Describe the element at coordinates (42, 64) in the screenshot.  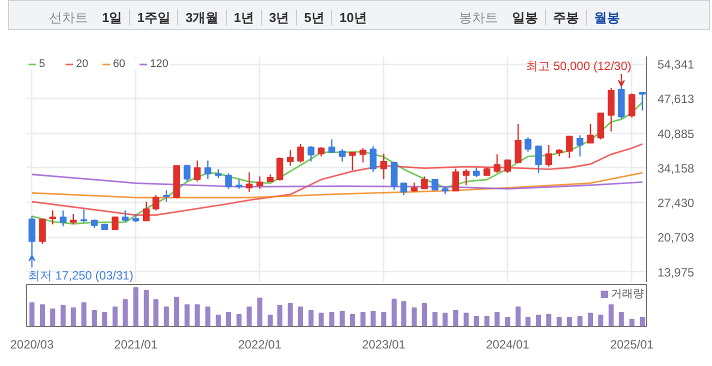
I see `legend-label: 5` at that location.